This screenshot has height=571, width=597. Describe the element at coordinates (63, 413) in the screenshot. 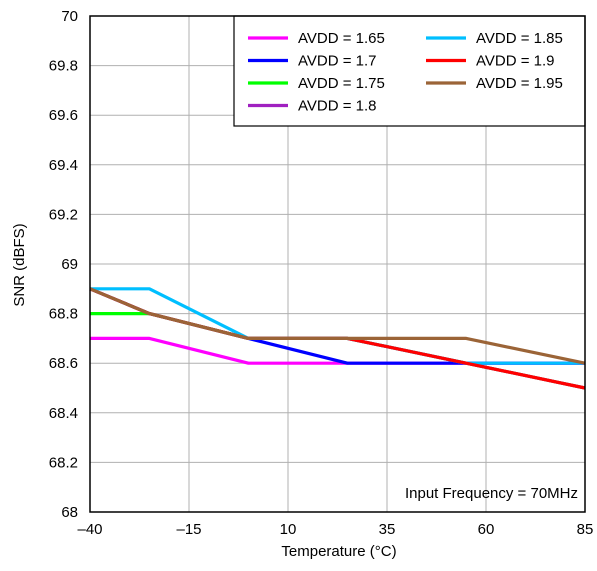

I see `y-tick-label: 68.4` at that location.